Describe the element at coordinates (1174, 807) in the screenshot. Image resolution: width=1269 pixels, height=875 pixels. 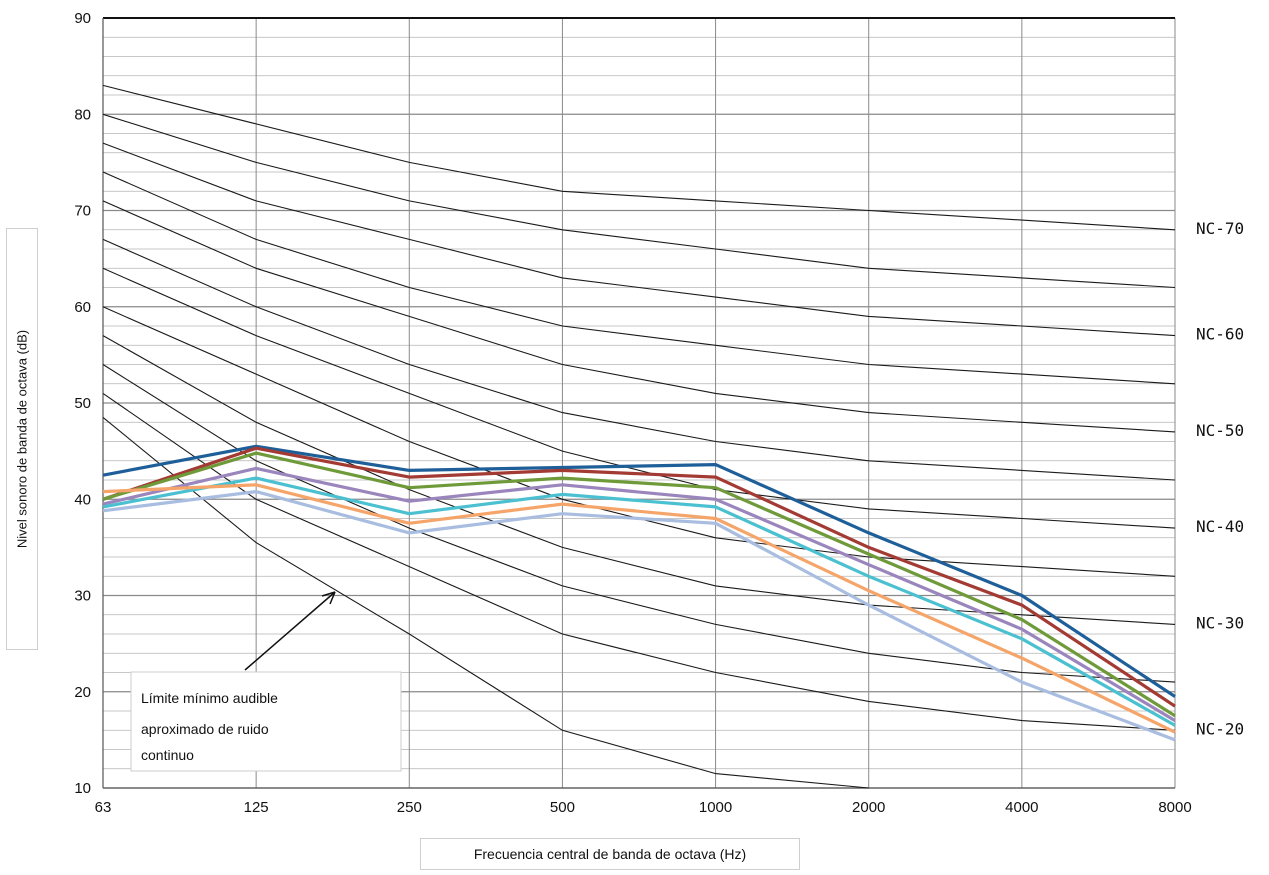
I see `x-tick-label: 8000` at that location.